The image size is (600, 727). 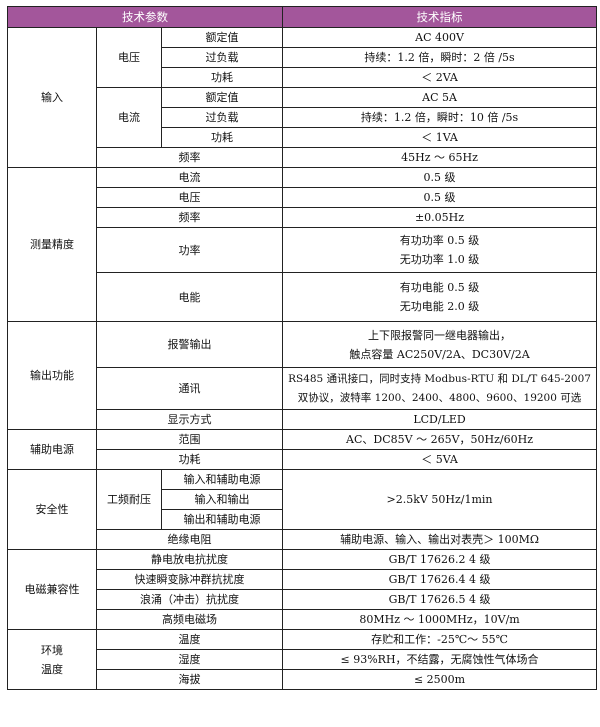 What do you see at coordinates (52, 669) in the screenshot?
I see `group-label-line: 温度` at bounding box center [52, 669].